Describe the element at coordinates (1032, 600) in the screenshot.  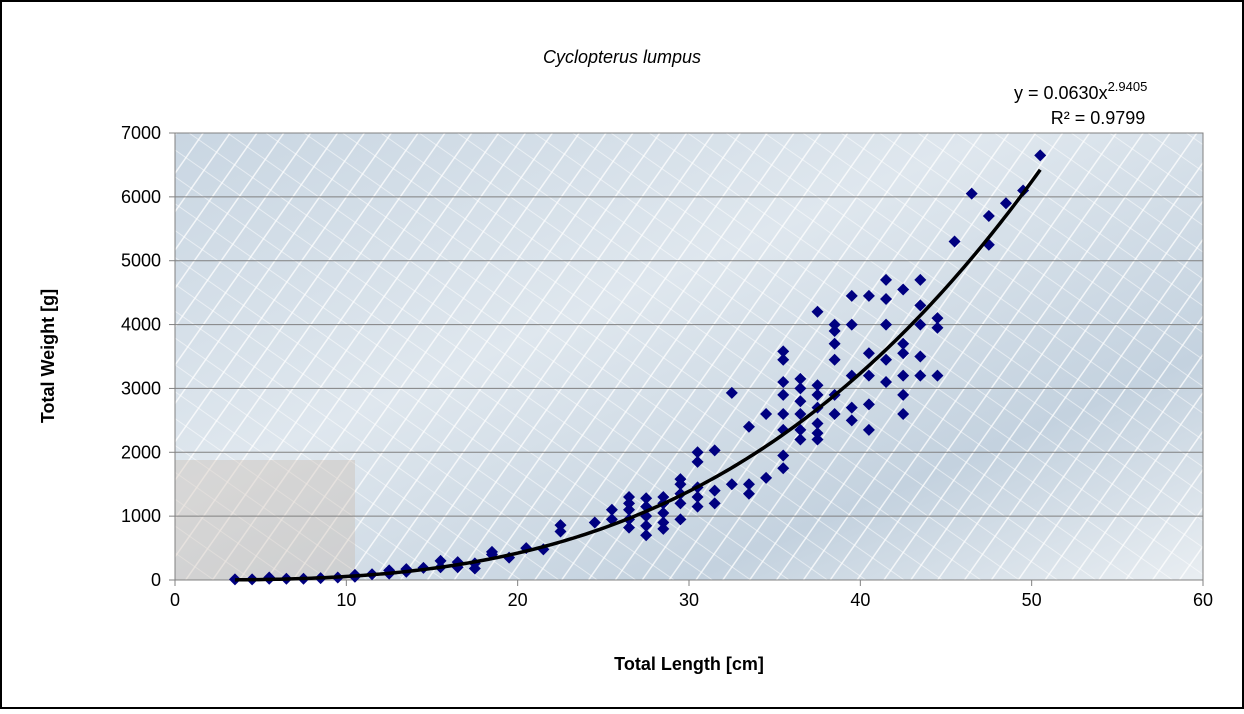
I see `x-tick-label: 50` at that location.